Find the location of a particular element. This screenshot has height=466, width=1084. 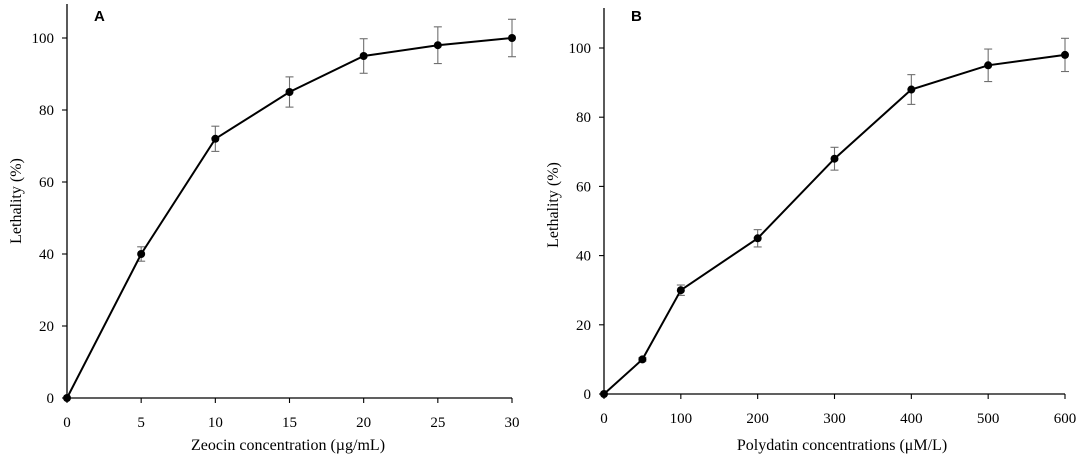

chart-2-x-axis-title: Polydatin concentrations (μM/L) is located at coordinates (842, 445).